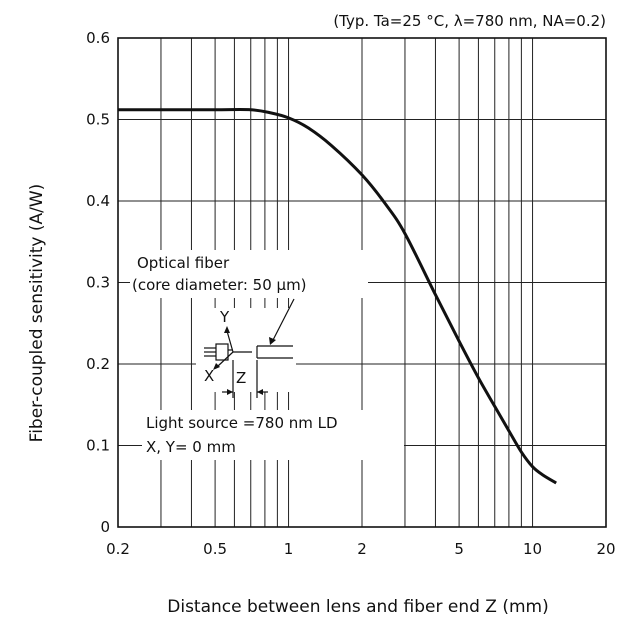 The width and height of the screenshot is (637, 628). What do you see at coordinates (605, 549) in the screenshot?
I see `x-tick-label: 20` at bounding box center [605, 549].